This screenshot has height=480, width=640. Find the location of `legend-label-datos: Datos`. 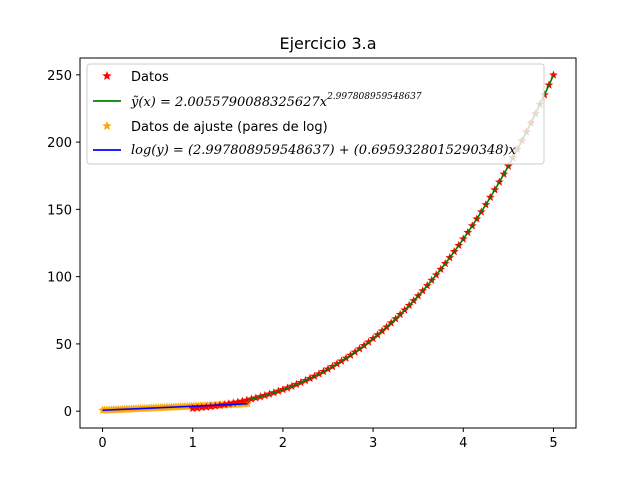

legend-label-datos: Datos is located at coordinates (150, 77).